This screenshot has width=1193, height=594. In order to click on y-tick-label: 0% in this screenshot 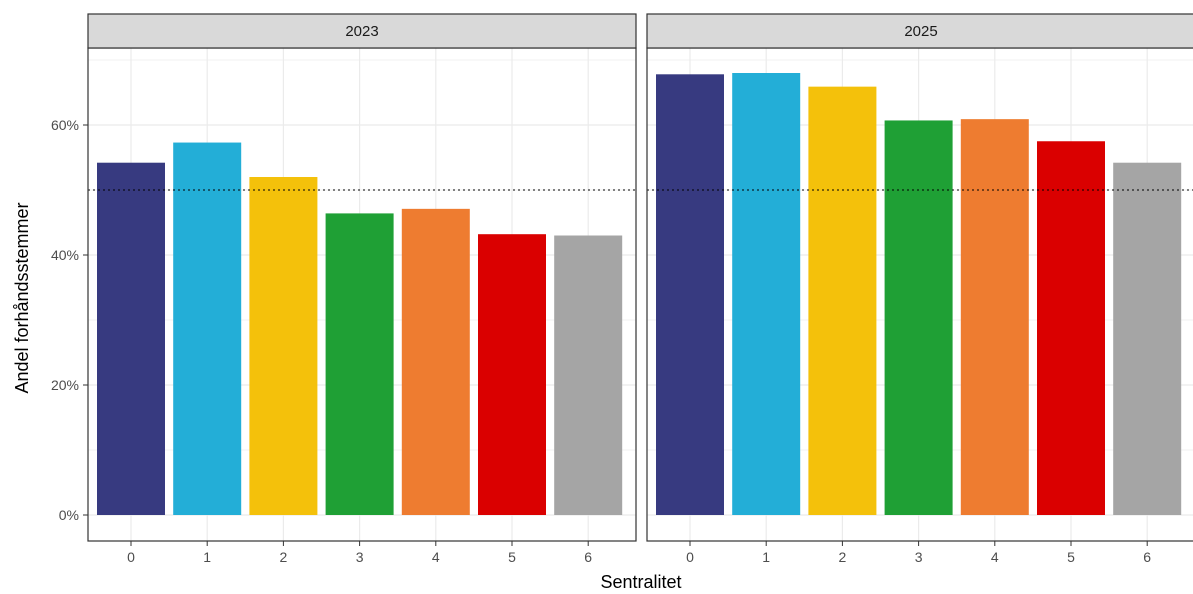, I will do `click(69, 515)`.